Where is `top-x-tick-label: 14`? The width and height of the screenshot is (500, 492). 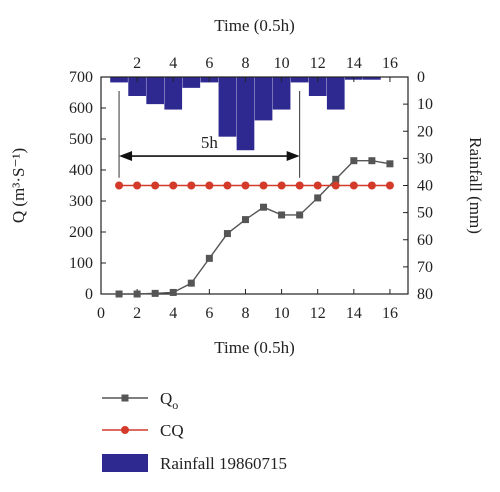 top-x-tick-label: 14 is located at coordinates (354, 63).